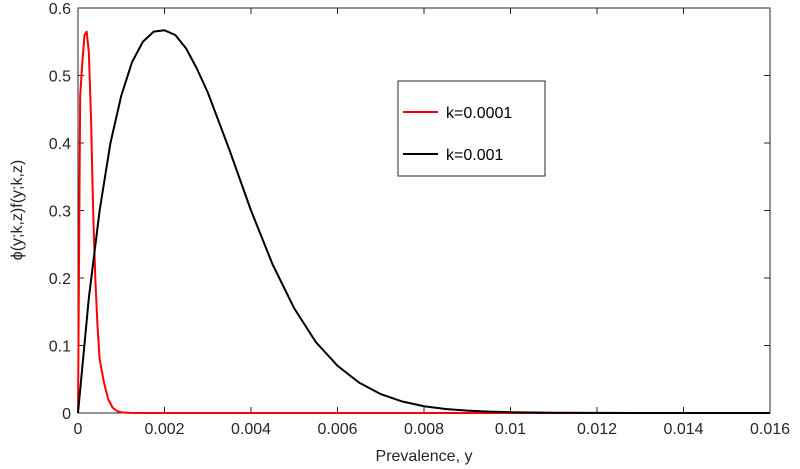 The image size is (800, 469). What do you see at coordinates (60, 9) in the screenshot?
I see `y-tick-label: 0.6` at bounding box center [60, 9].